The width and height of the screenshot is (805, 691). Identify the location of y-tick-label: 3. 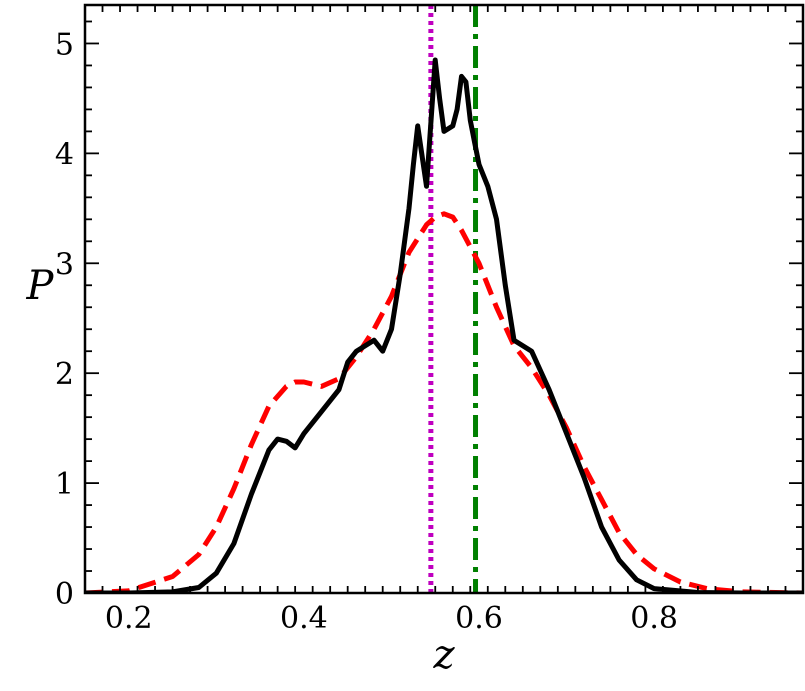
(64, 264).